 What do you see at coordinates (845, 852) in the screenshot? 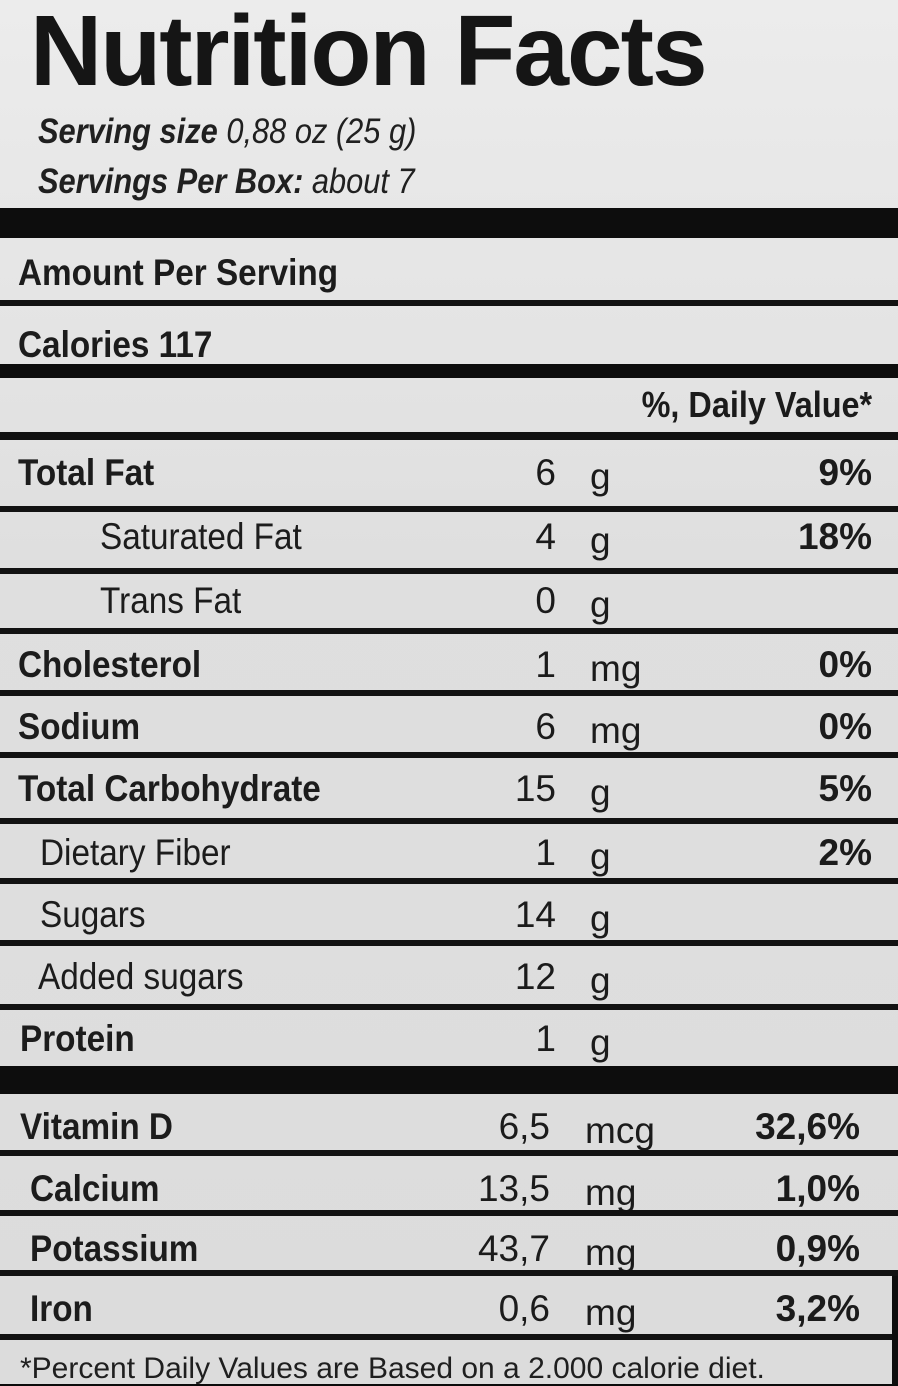
I see `nutrient-daily-value: 2%` at bounding box center [845, 852].